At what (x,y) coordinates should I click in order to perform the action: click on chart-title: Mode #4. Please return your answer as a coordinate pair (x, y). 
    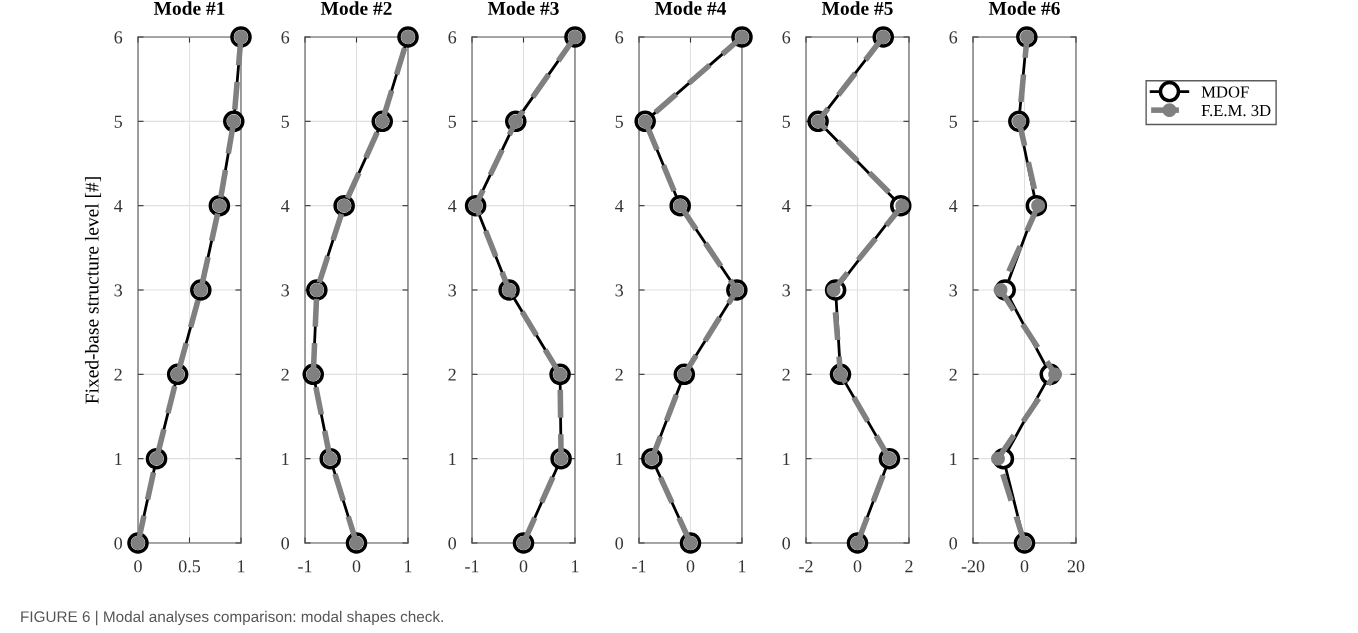
    Looking at the image, I should click on (690, 8).